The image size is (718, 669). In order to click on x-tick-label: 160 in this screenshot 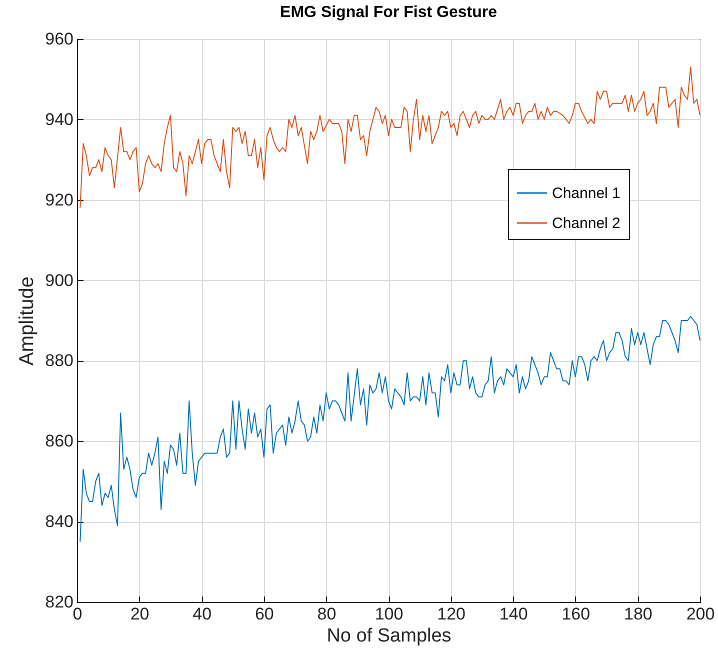, I will do `click(576, 614)`.